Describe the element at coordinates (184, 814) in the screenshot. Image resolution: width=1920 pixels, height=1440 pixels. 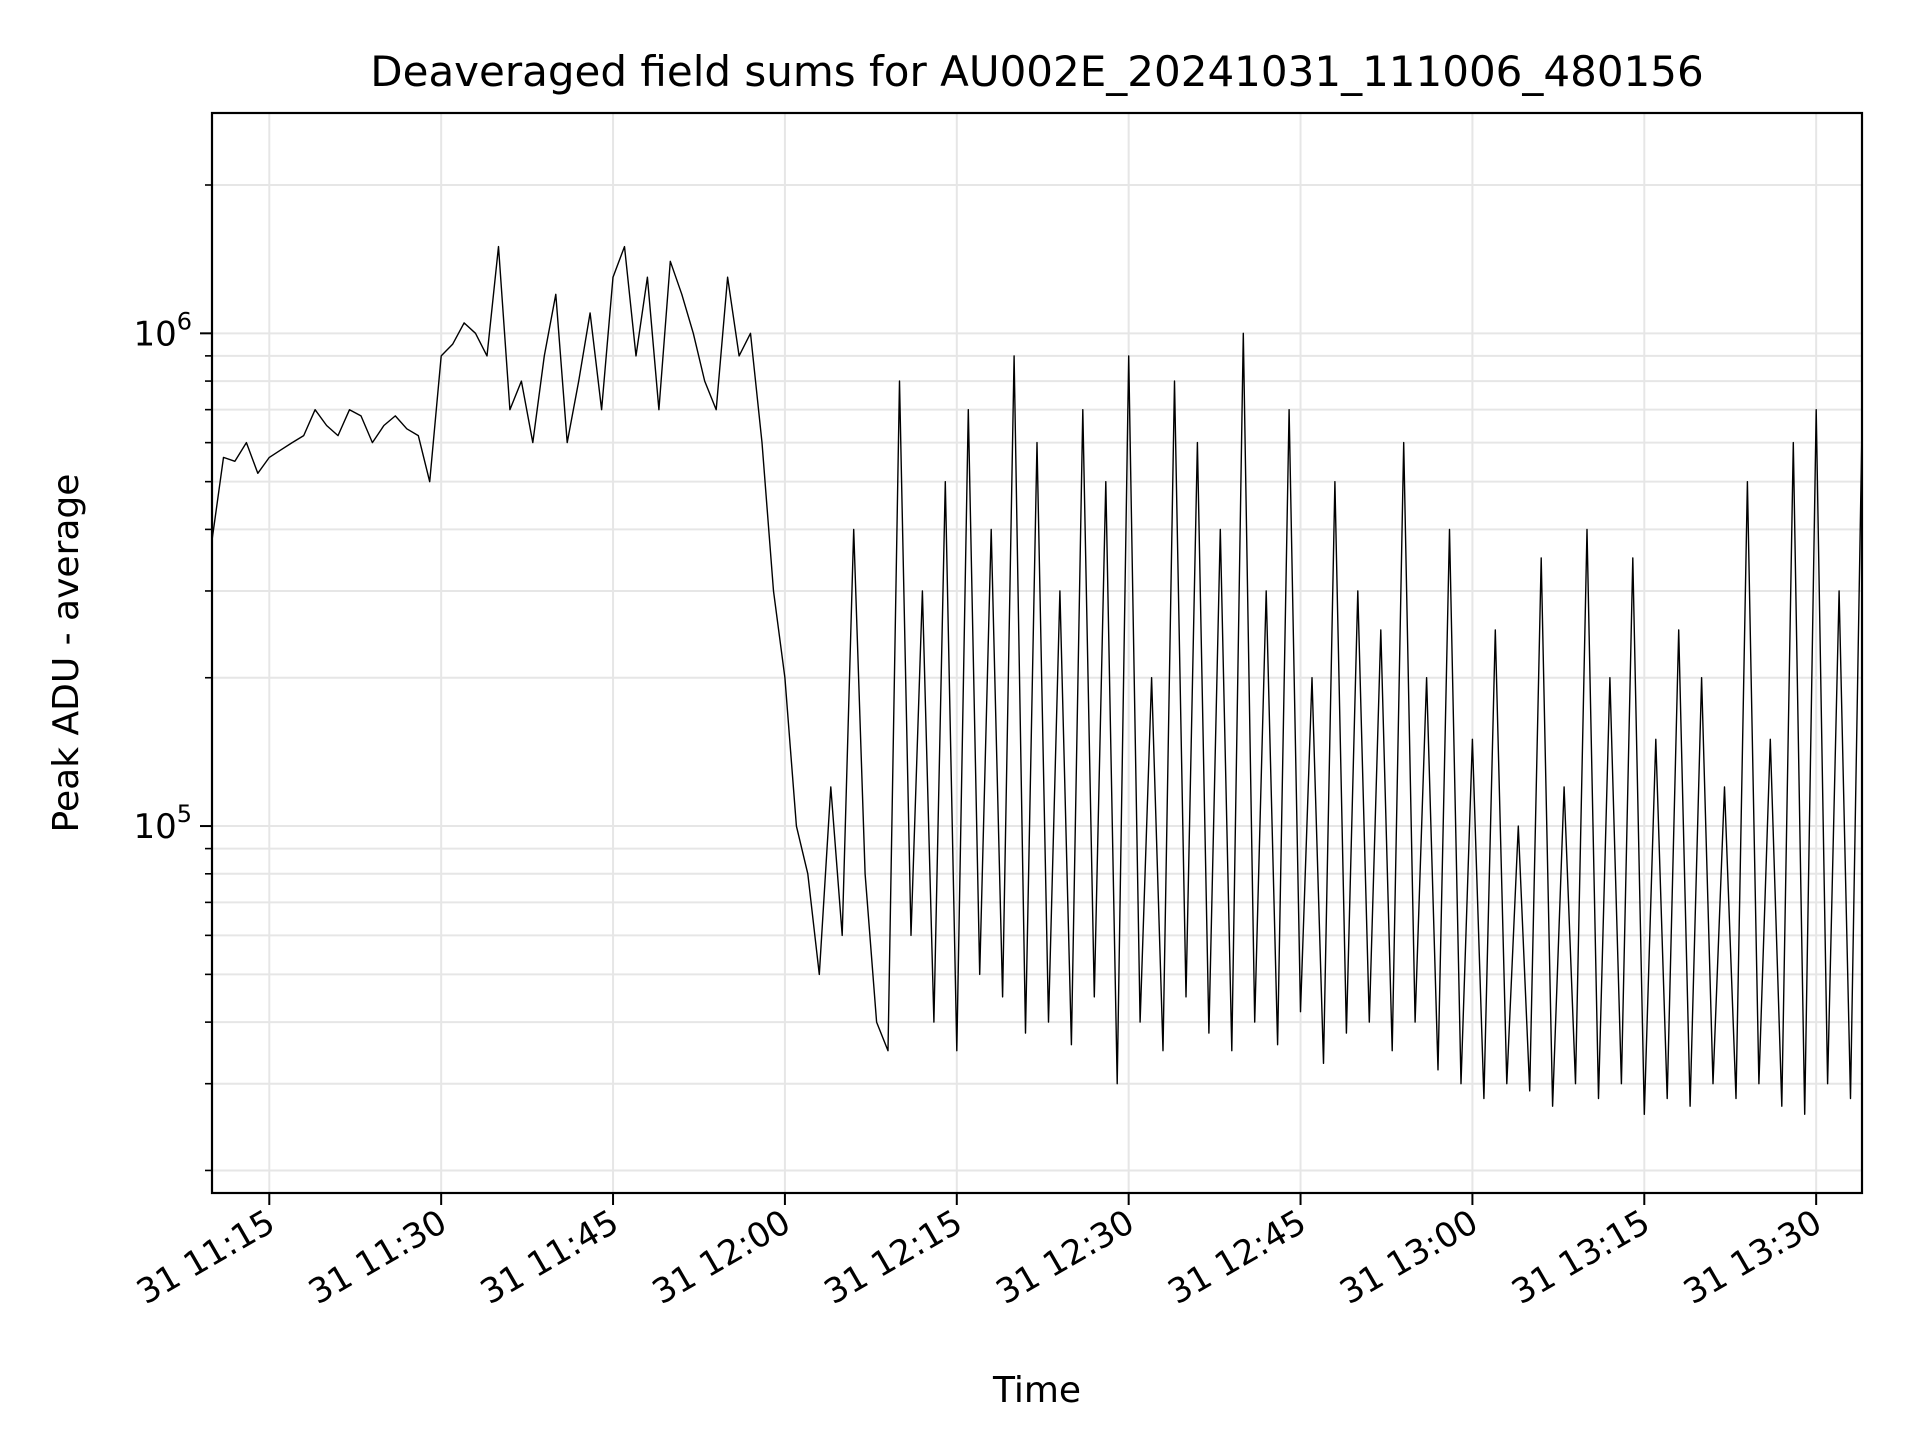
I see `y-tick-label-exponent: 5` at that location.